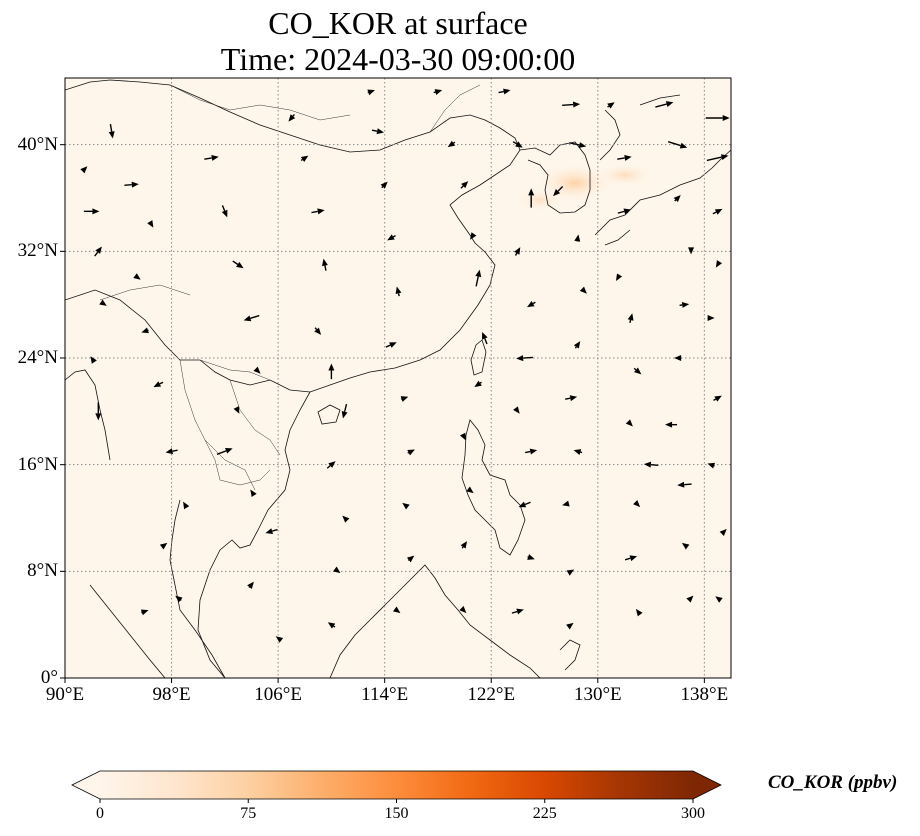 The width and height of the screenshot is (920, 836). I want to click on lat-tick-label: 24°N, so click(37, 357).